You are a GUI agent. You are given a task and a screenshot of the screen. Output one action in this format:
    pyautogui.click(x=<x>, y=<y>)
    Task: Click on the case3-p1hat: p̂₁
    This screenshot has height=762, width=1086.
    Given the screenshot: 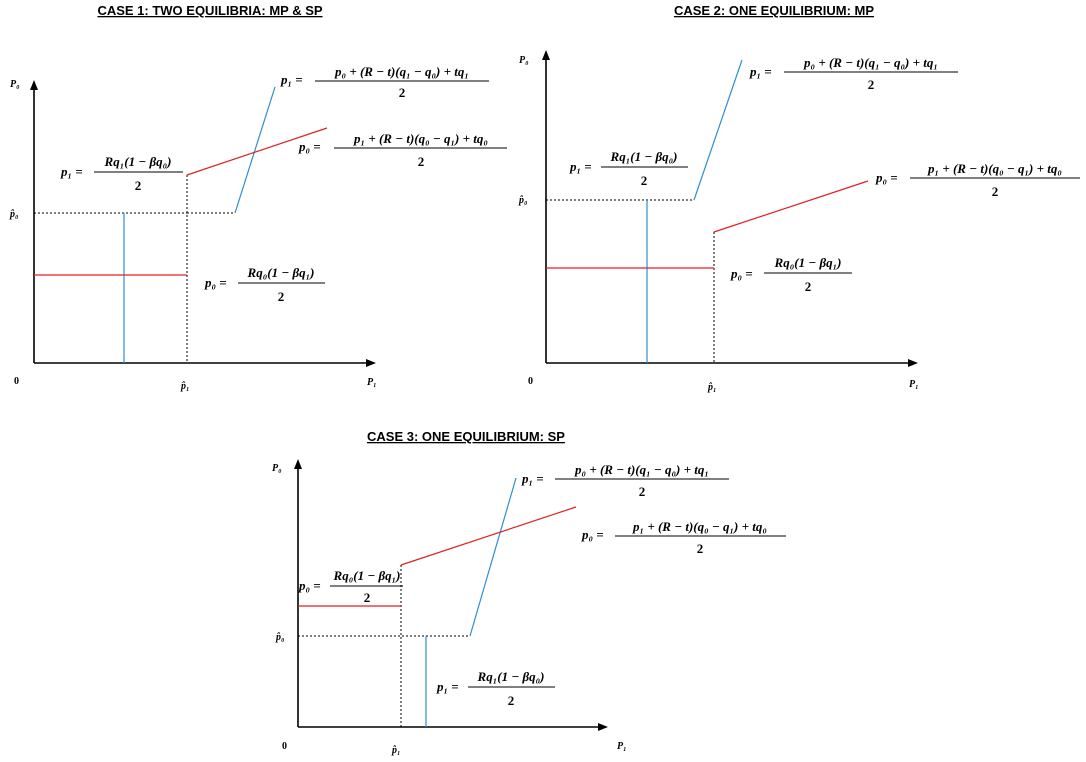 What is the action you would take?
    pyautogui.click(x=396, y=750)
    